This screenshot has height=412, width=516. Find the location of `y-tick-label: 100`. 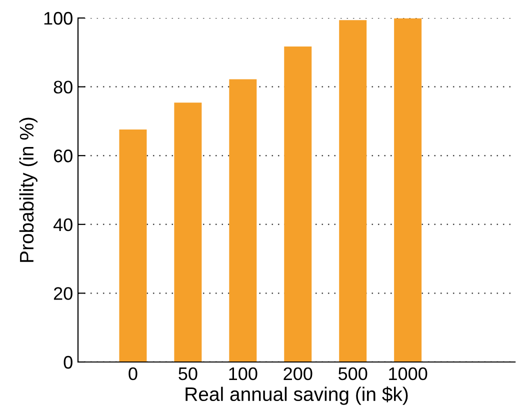

y-tick-label: 100 is located at coordinates (58, 18).